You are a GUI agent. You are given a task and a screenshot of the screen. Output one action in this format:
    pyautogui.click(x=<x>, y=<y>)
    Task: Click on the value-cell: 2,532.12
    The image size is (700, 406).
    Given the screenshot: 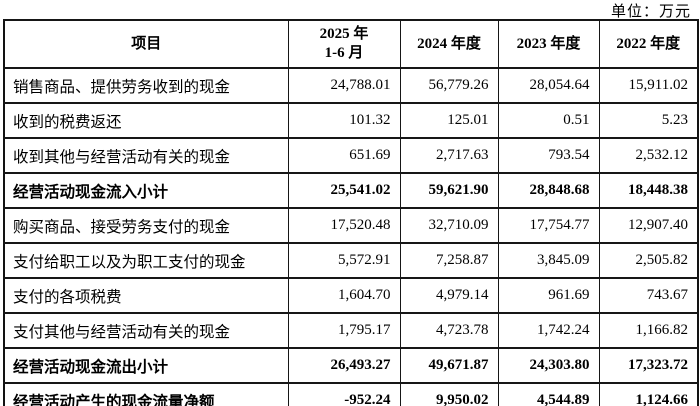 What is the action you would take?
    pyautogui.click(x=648, y=155)
    